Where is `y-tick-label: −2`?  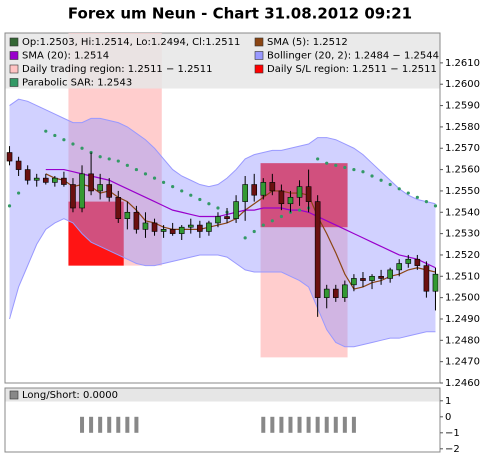 y-tick-label: −2 is located at coordinates (452, 449).